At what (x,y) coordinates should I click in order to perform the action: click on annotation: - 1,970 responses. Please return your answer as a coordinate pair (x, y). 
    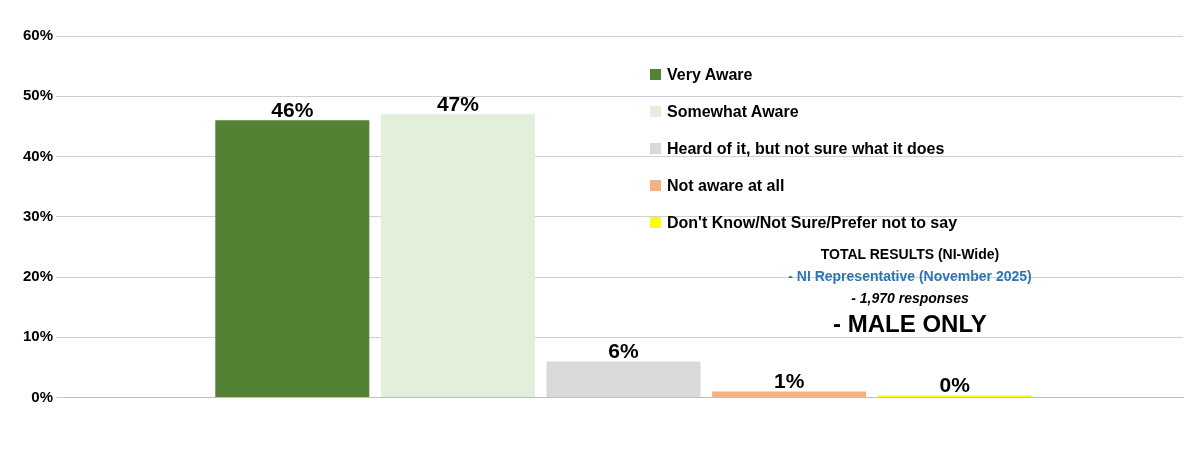
    Looking at the image, I should click on (910, 298).